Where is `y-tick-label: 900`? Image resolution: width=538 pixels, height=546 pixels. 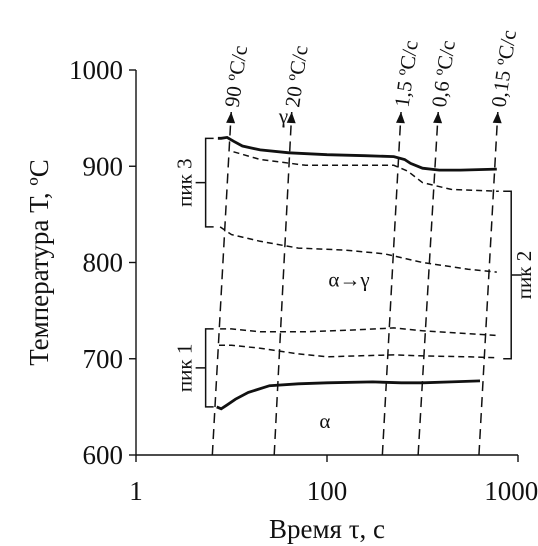 y-tick-label: 900 is located at coordinates (103, 166).